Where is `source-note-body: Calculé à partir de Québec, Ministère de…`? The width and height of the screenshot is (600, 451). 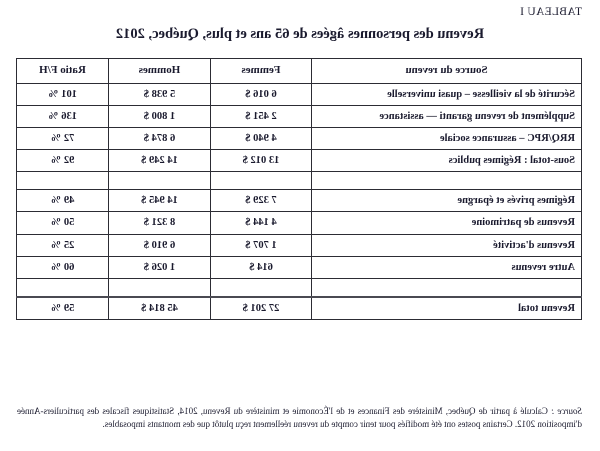 source-note-body: Calculé à partir de Québec, Ministère de… is located at coordinates (299, 418).